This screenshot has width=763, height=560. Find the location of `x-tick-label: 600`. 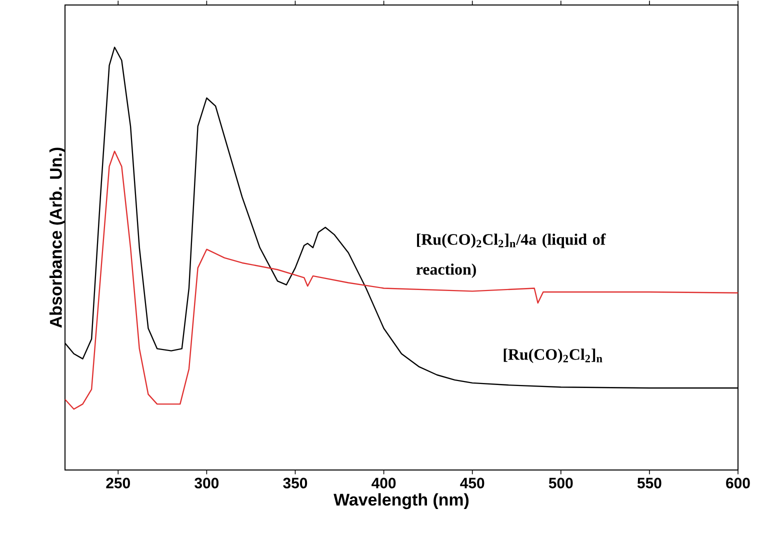

x-tick-label: 600 is located at coordinates (738, 483).